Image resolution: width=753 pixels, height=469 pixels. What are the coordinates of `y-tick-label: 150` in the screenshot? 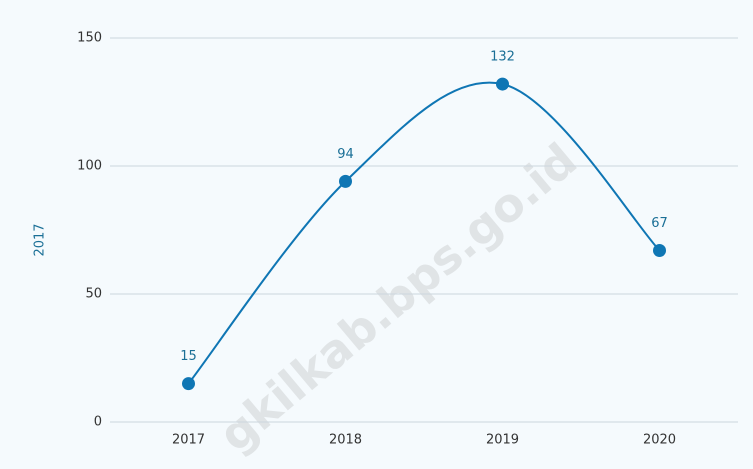 It's located at (89, 38).